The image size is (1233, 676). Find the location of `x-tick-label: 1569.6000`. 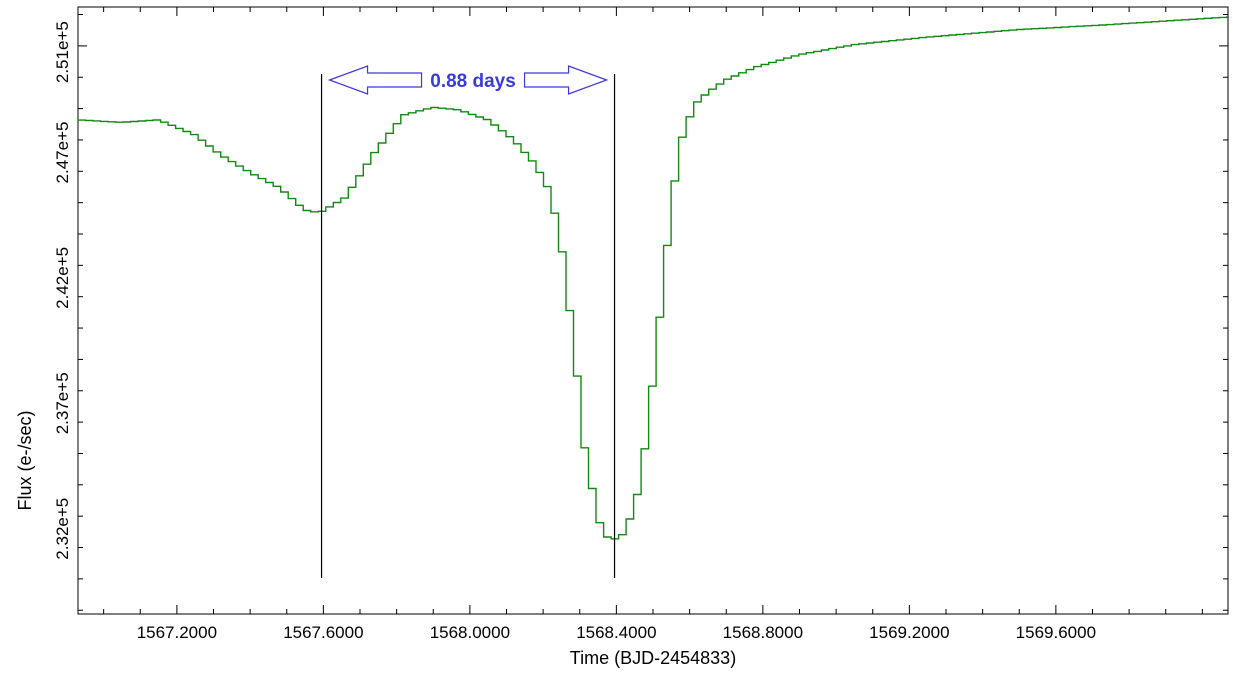

x-tick-label: 1569.6000 is located at coordinates (1056, 632).